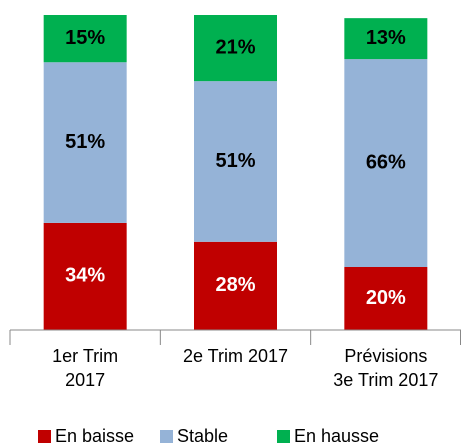 This screenshot has width=461, height=447. What do you see at coordinates (85, 380) in the screenshot?
I see `x-tick-label-line: 2017` at bounding box center [85, 380].